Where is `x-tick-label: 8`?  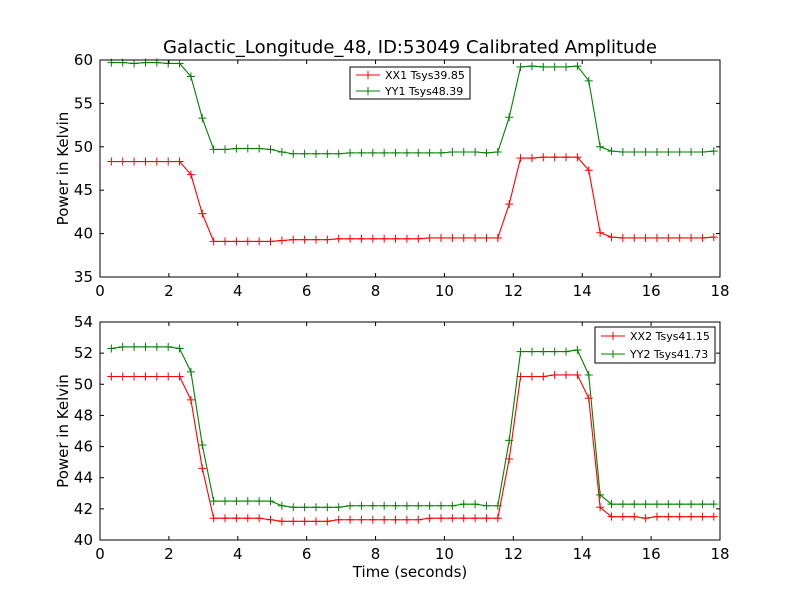 x-tick-label: 8 is located at coordinates (376, 554).